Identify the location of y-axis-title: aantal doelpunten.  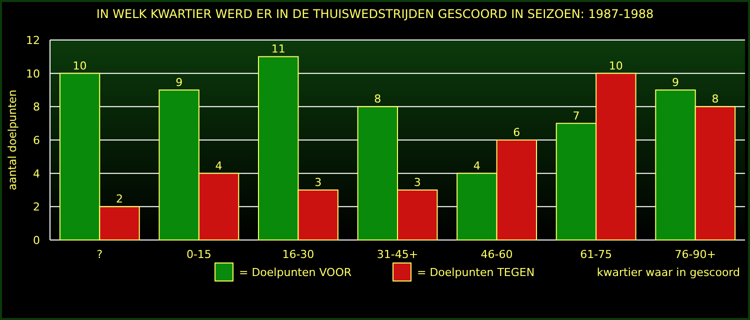
(12, 140).